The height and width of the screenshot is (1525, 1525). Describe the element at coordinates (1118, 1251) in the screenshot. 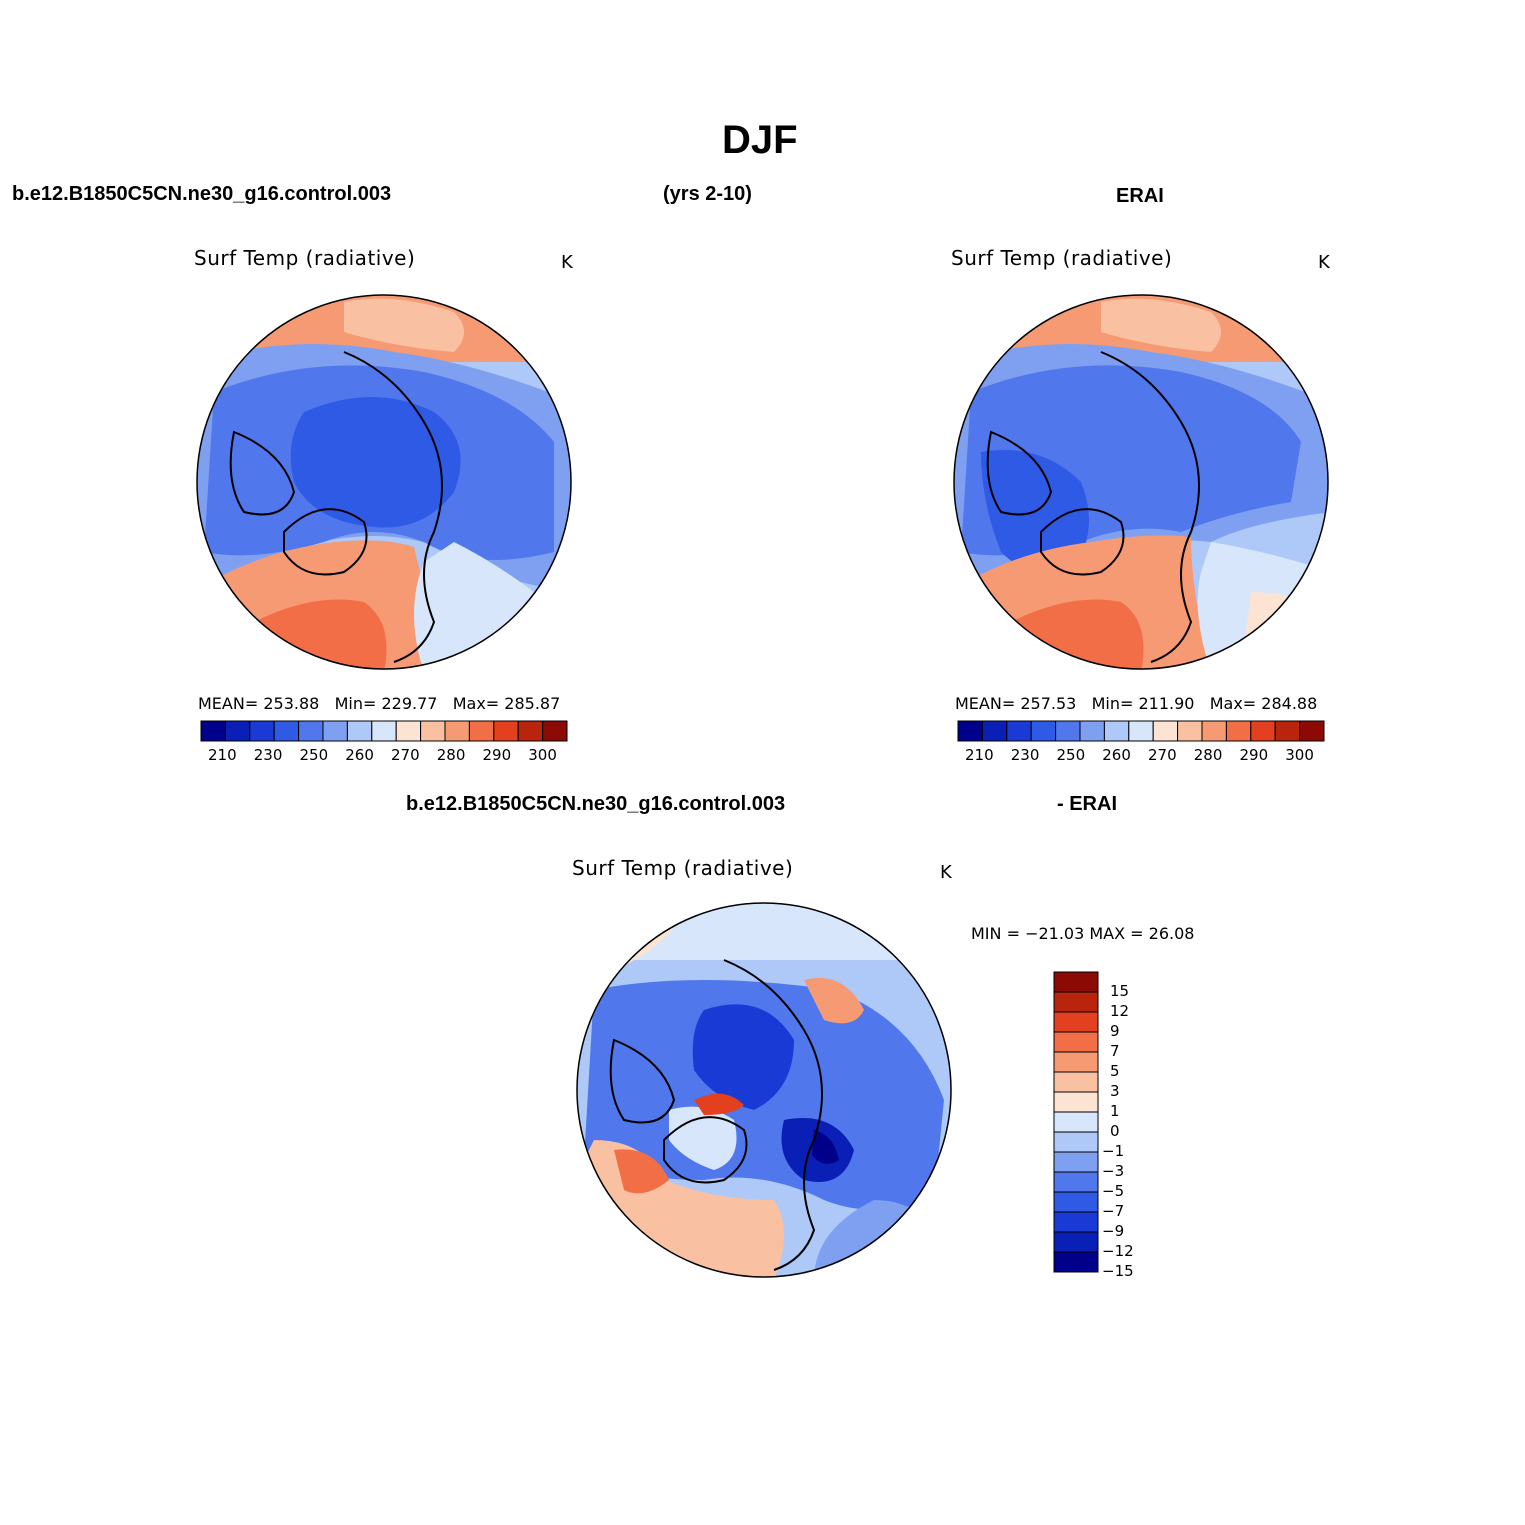

I see `colorbar-tick-label: −12` at that location.